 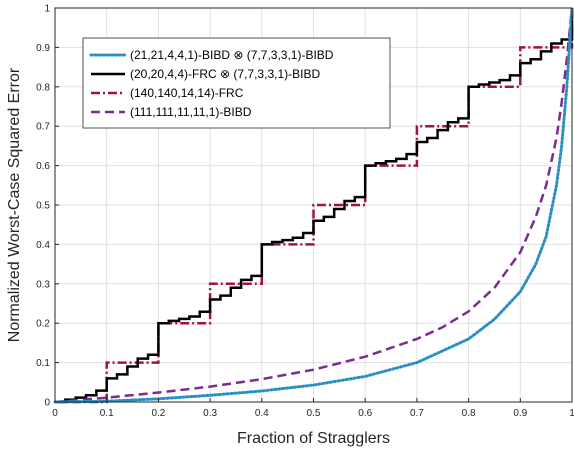 What do you see at coordinates (187, 93) in the screenshot?
I see `legend-label-3: (140,140,14,14)-FRC` at bounding box center [187, 93].